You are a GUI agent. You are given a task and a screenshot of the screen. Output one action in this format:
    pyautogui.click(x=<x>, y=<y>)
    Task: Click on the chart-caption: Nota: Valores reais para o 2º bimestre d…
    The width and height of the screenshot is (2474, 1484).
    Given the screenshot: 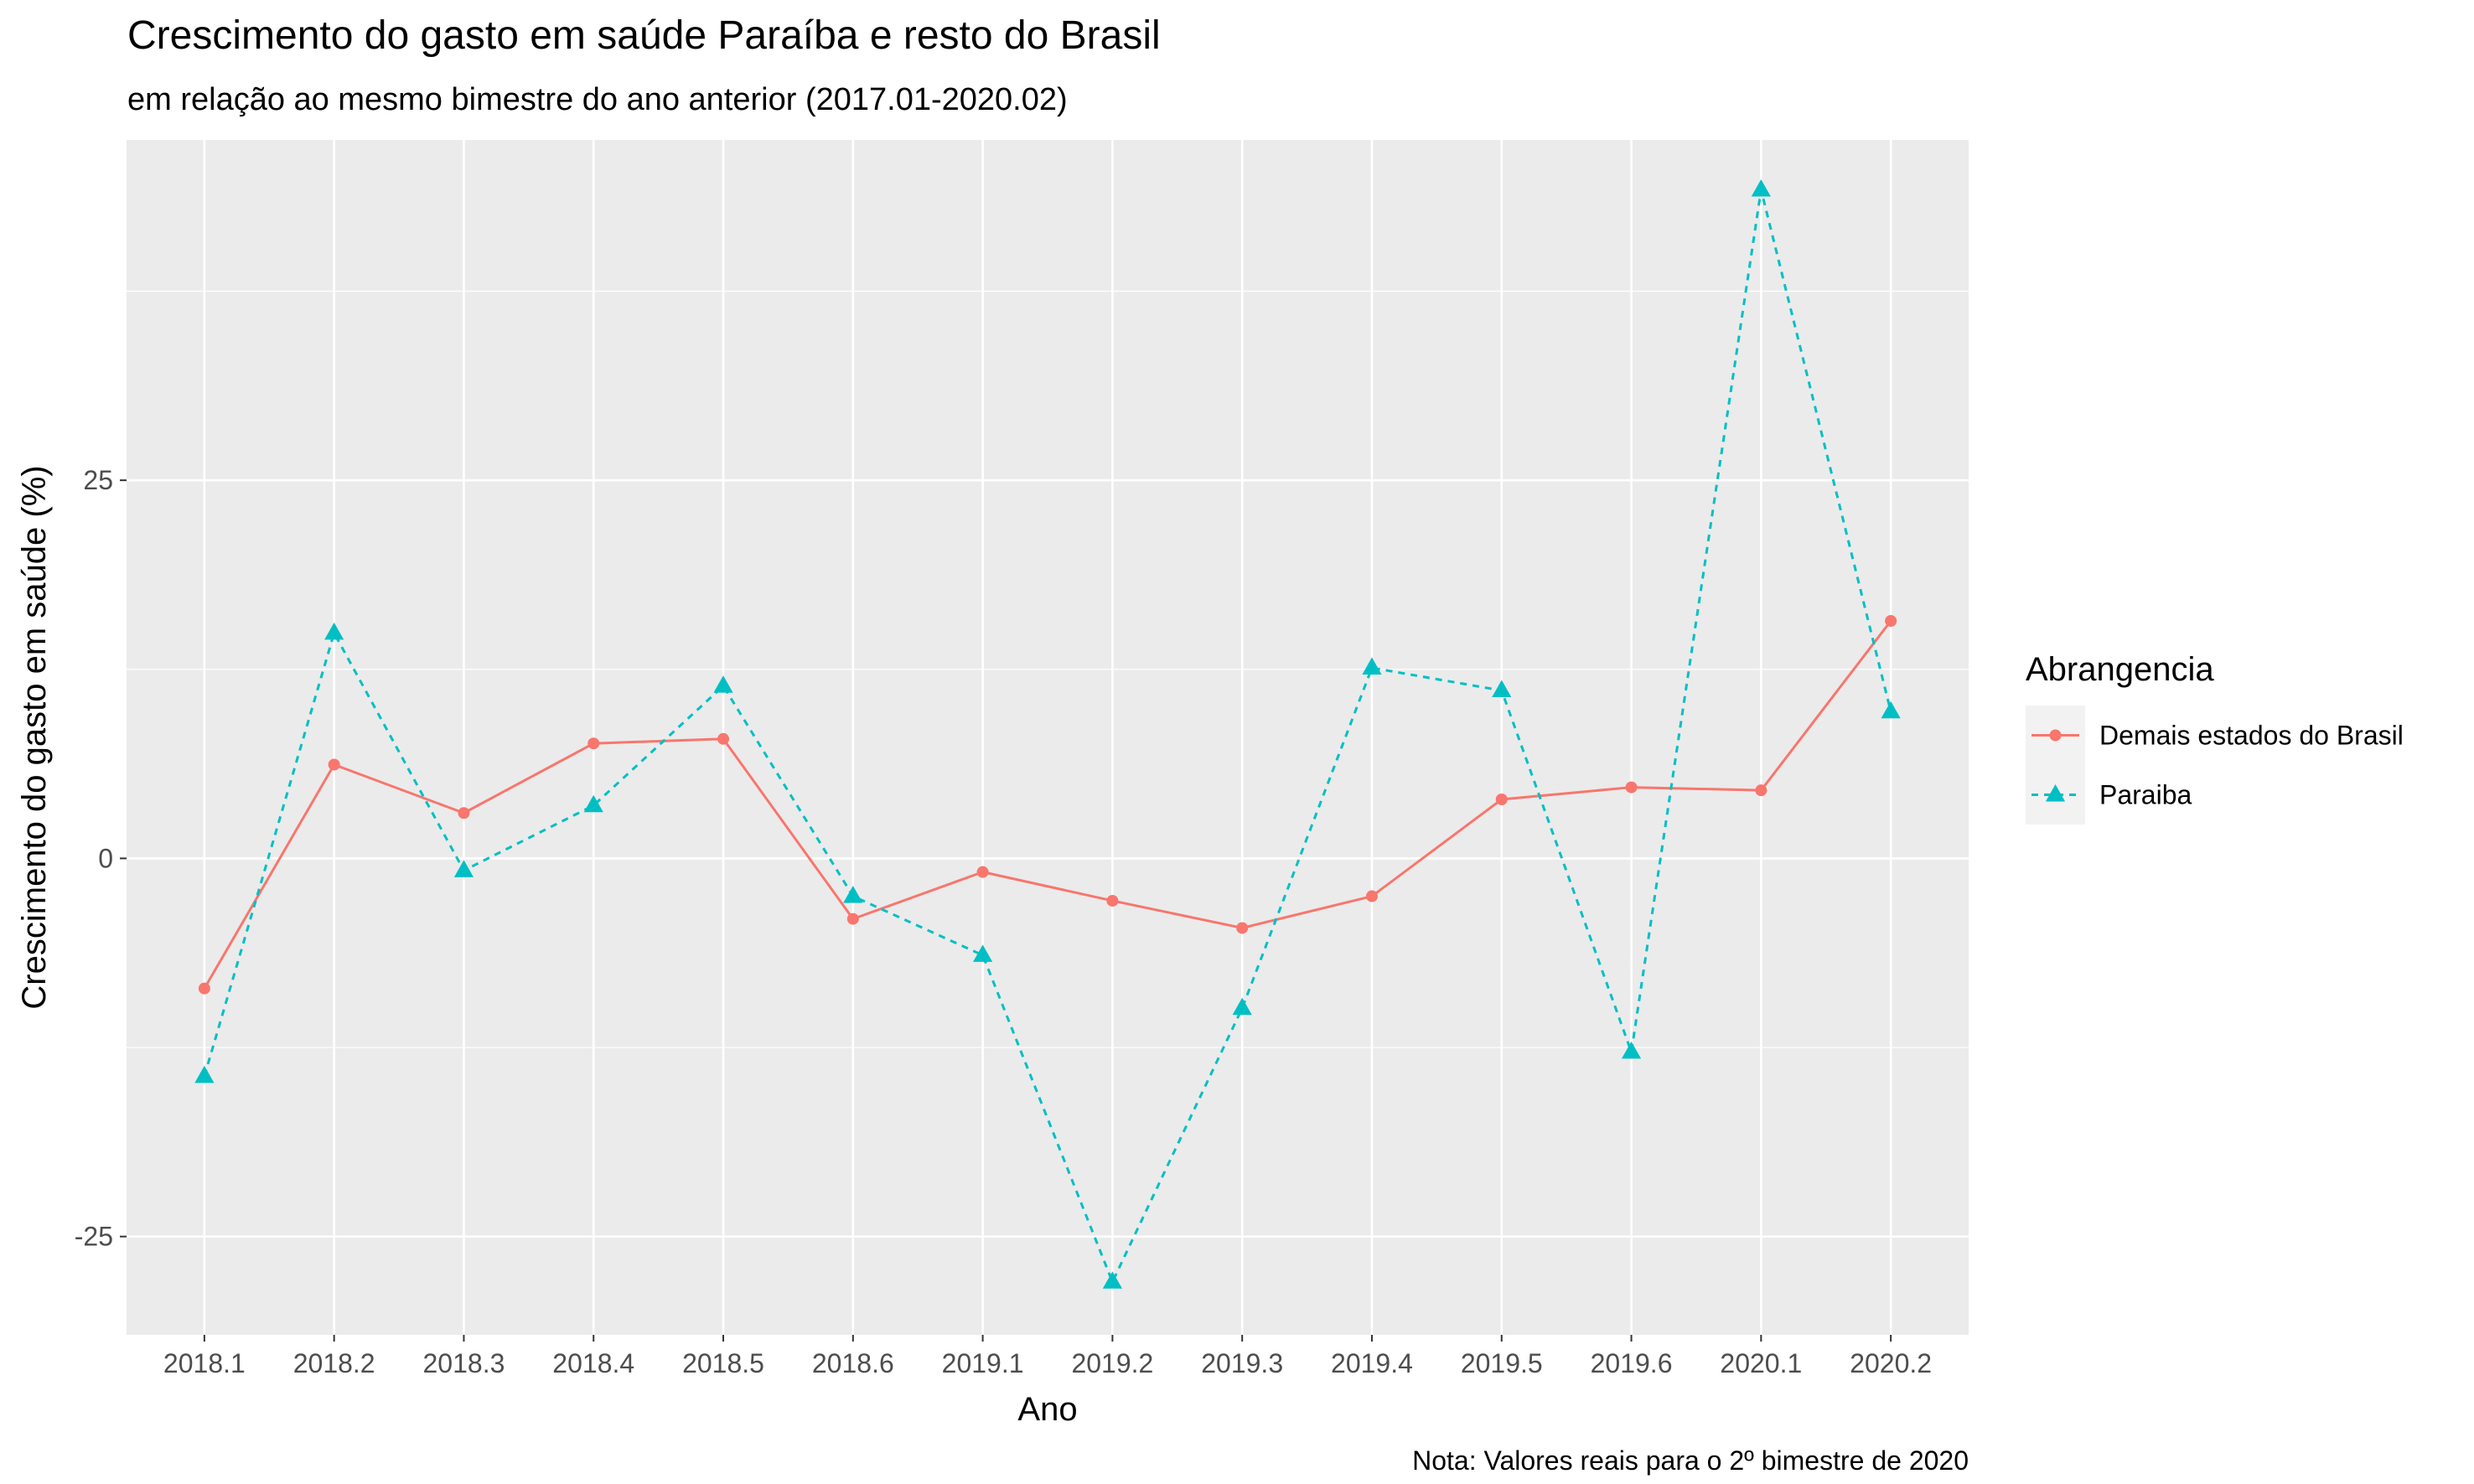 What is the action you would take?
    pyautogui.click(x=1690, y=1461)
    